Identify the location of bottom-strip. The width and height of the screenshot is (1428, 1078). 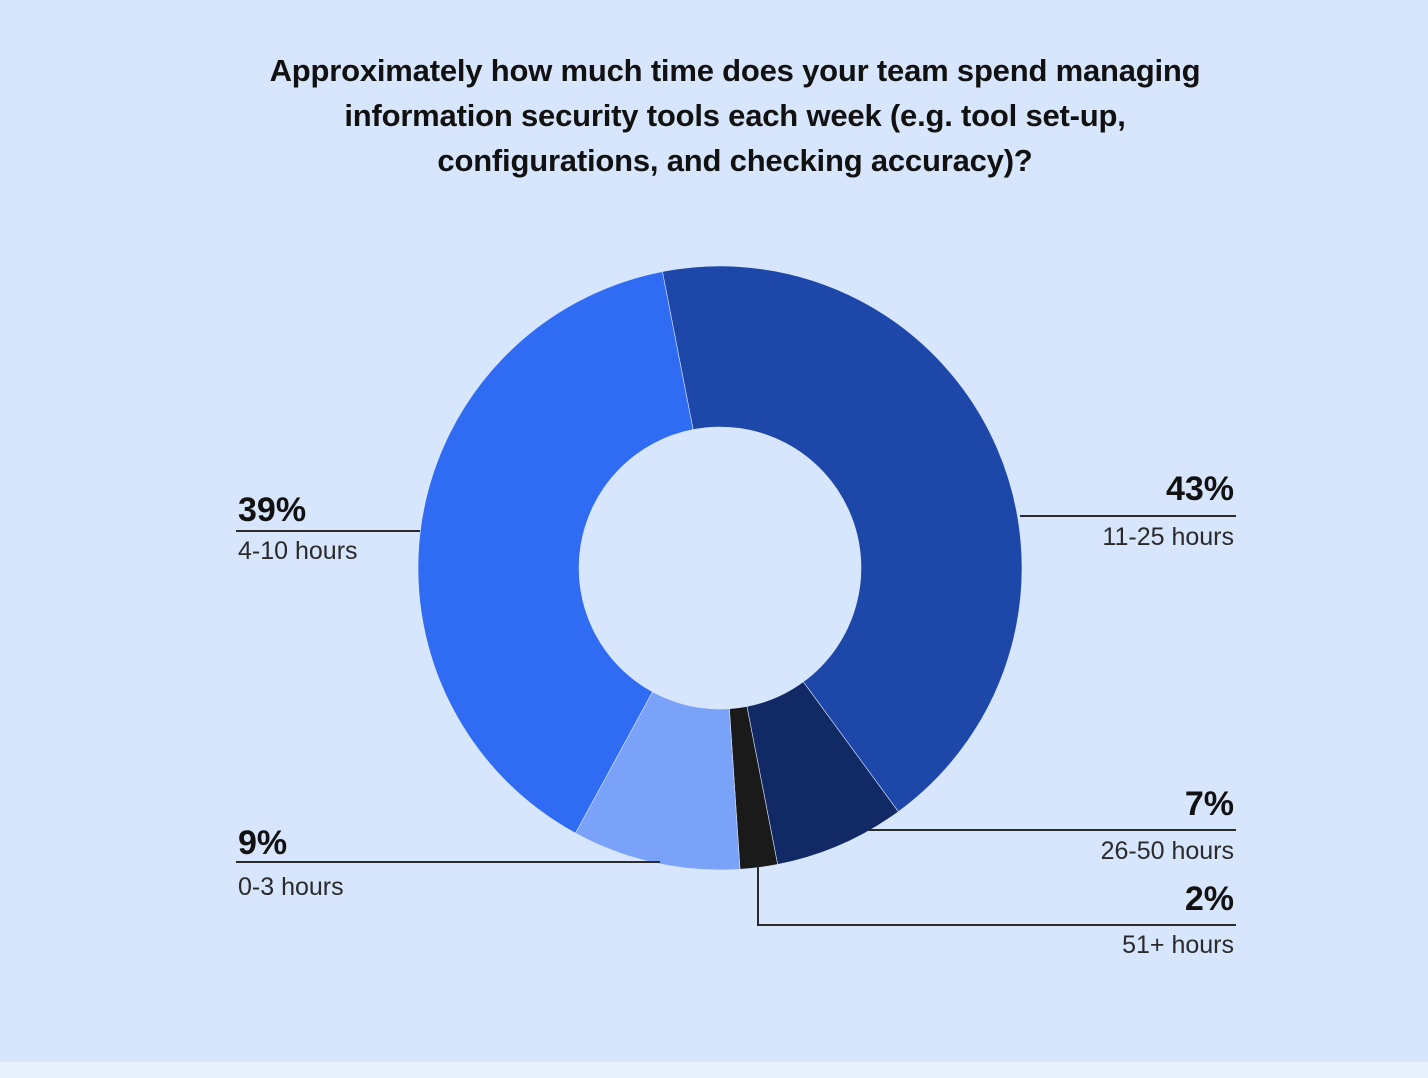
(714, 1070).